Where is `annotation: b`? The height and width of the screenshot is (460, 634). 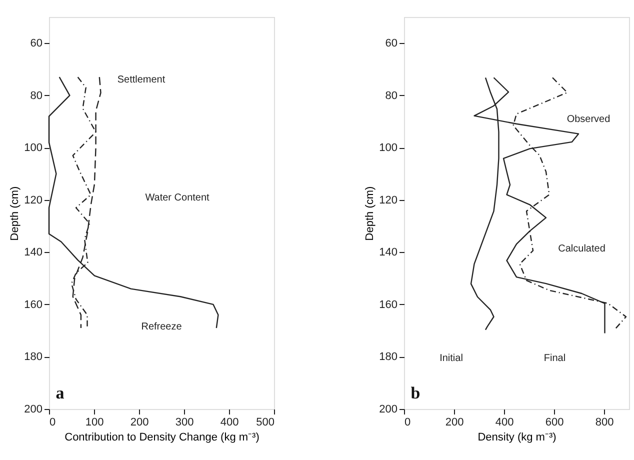 annotation: b is located at coordinates (415, 392).